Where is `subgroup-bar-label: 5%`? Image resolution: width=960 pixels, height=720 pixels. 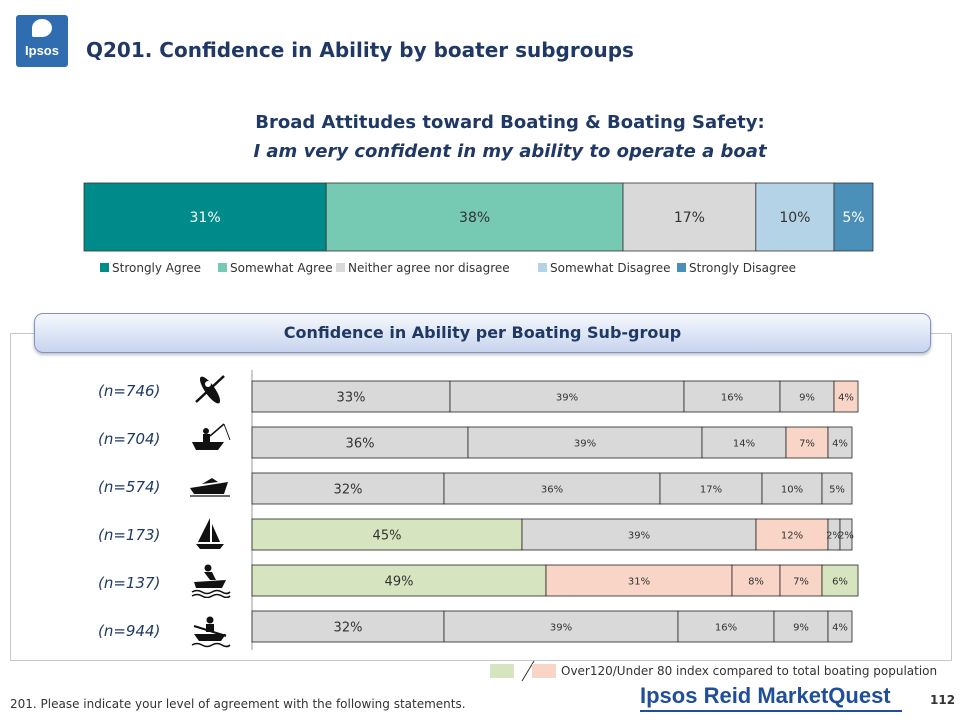 subgroup-bar-label: 5% is located at coordinates (837, 490).